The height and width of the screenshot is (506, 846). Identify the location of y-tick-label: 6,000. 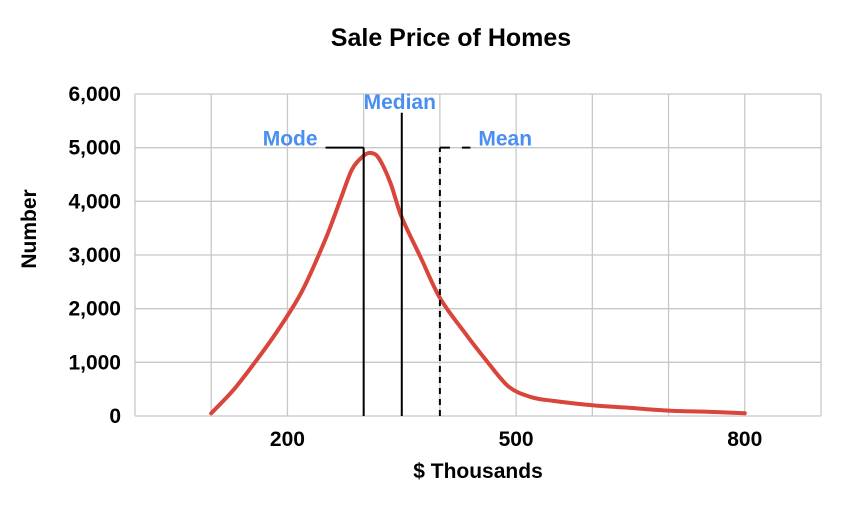
(94, 94).